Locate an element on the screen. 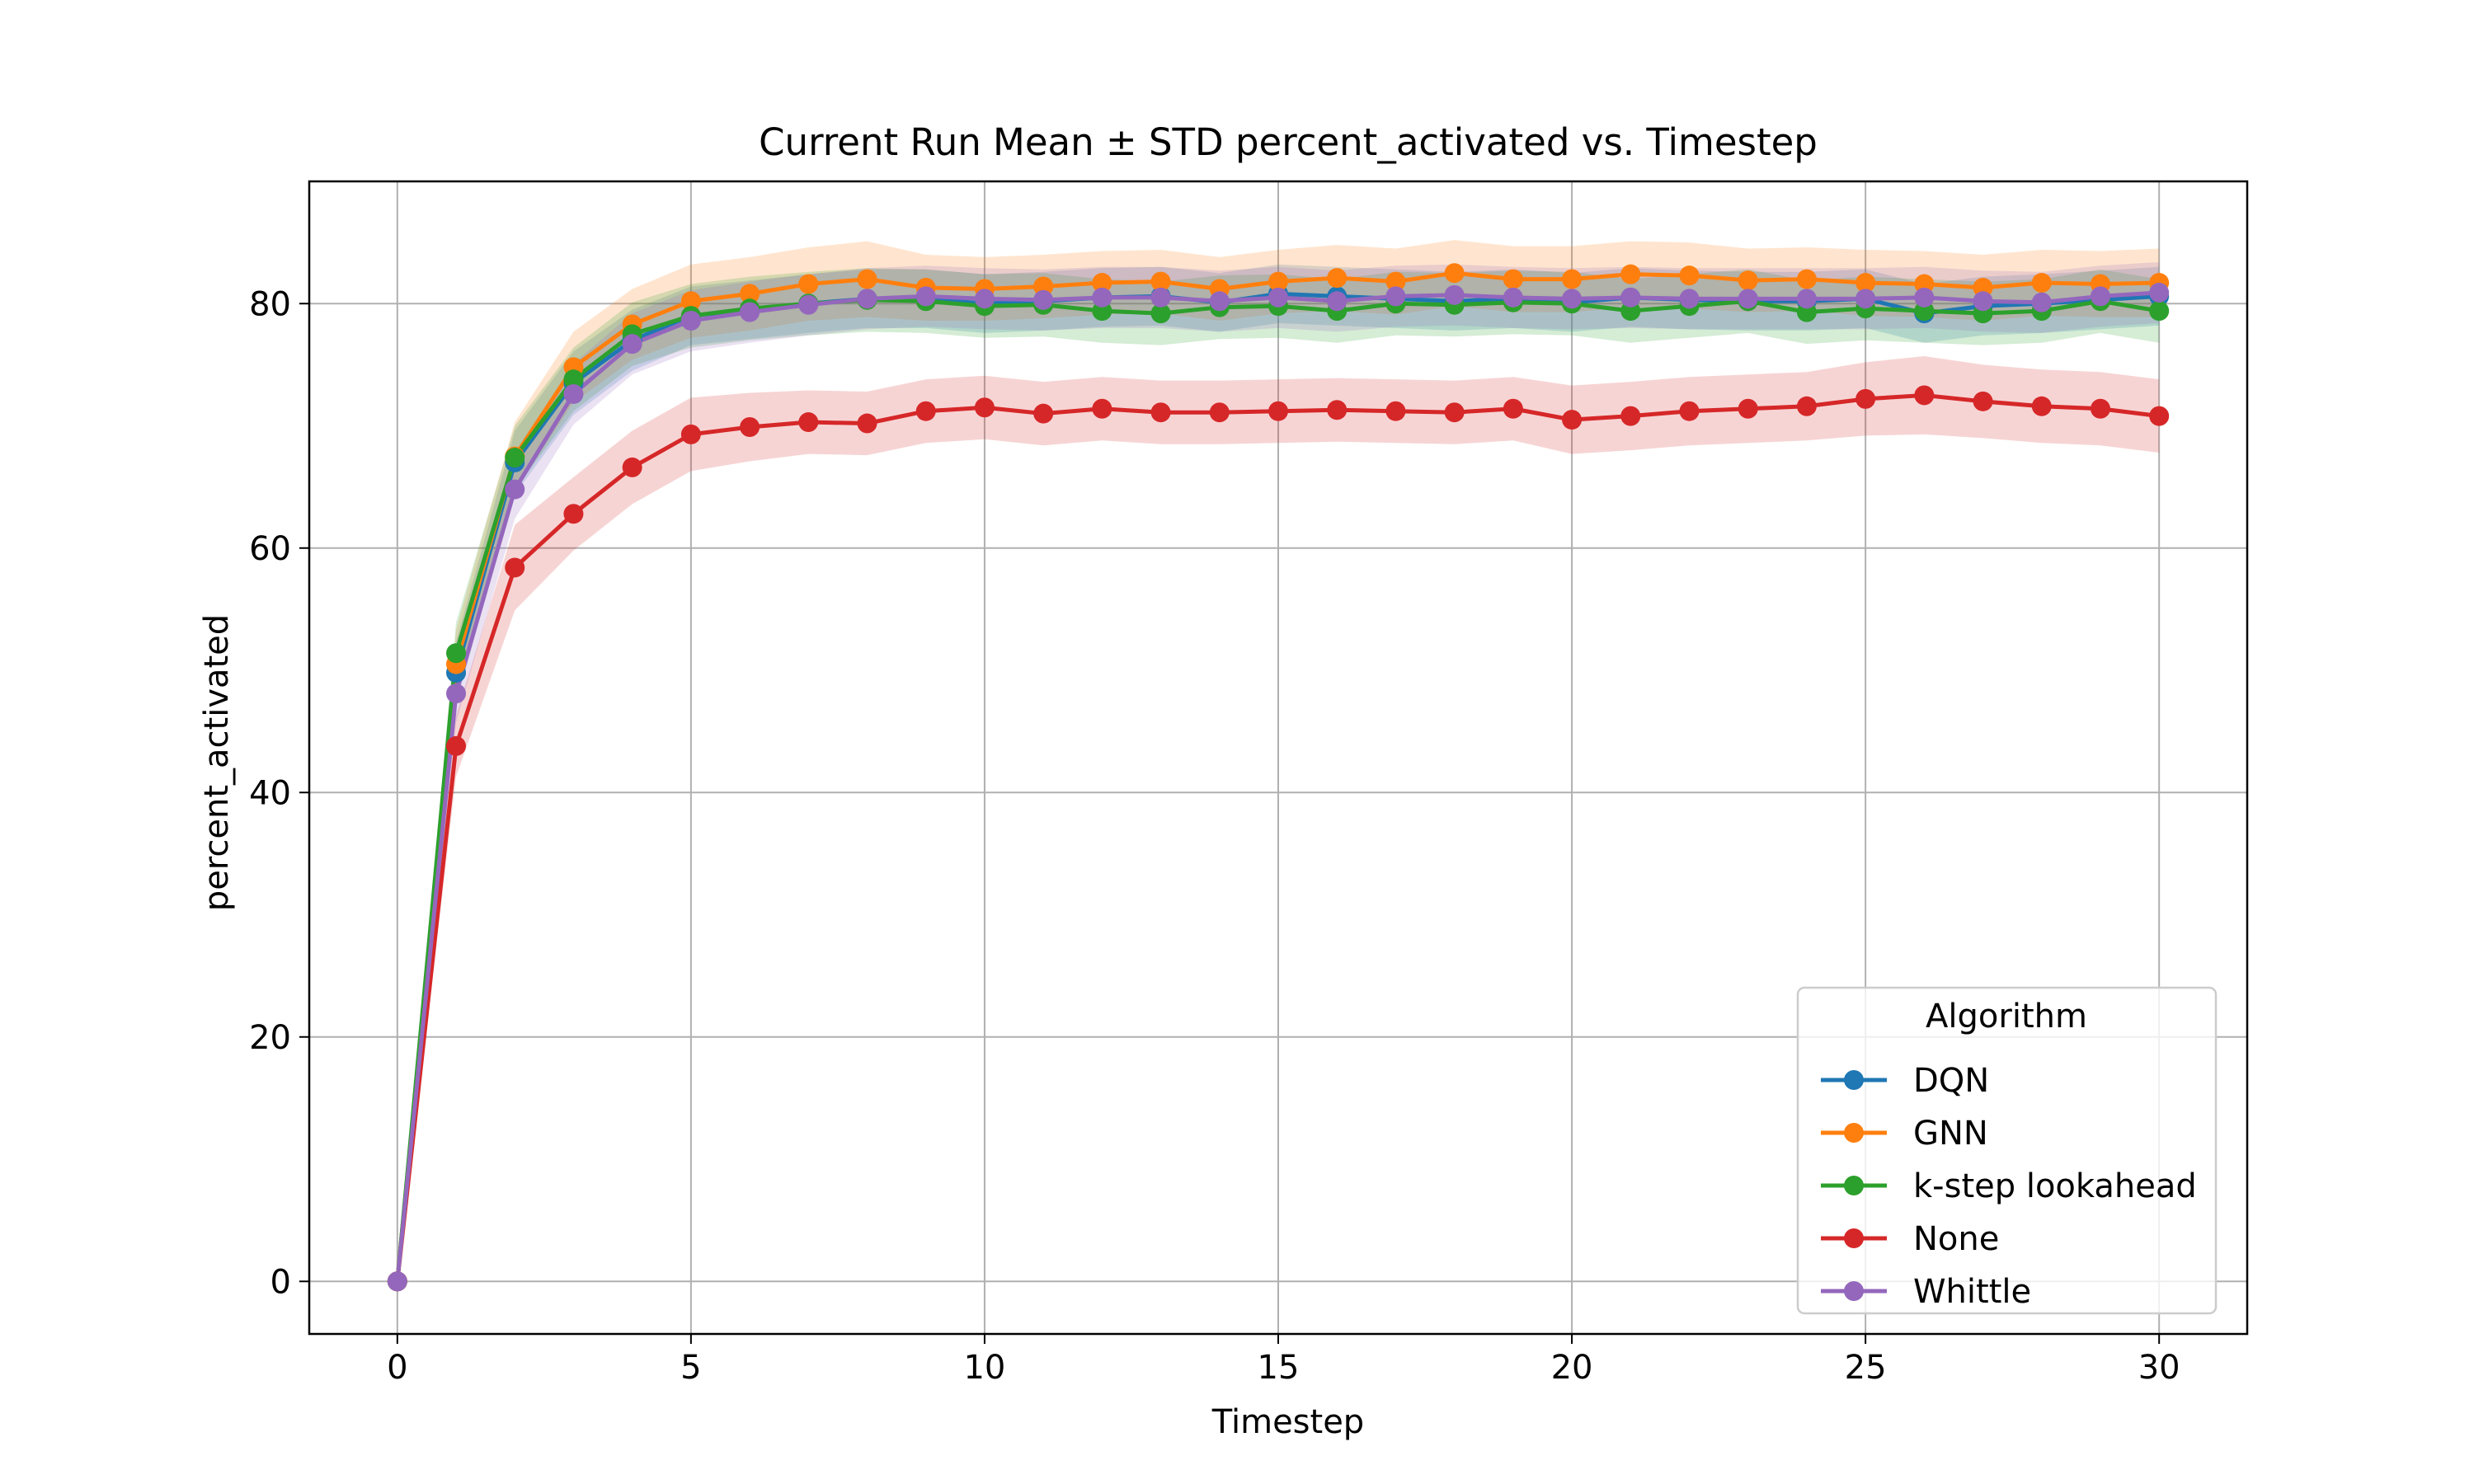 This screenshot has height=1484, width=2474. x-tick-label: 30 is located at coordinates (2159, 1368).